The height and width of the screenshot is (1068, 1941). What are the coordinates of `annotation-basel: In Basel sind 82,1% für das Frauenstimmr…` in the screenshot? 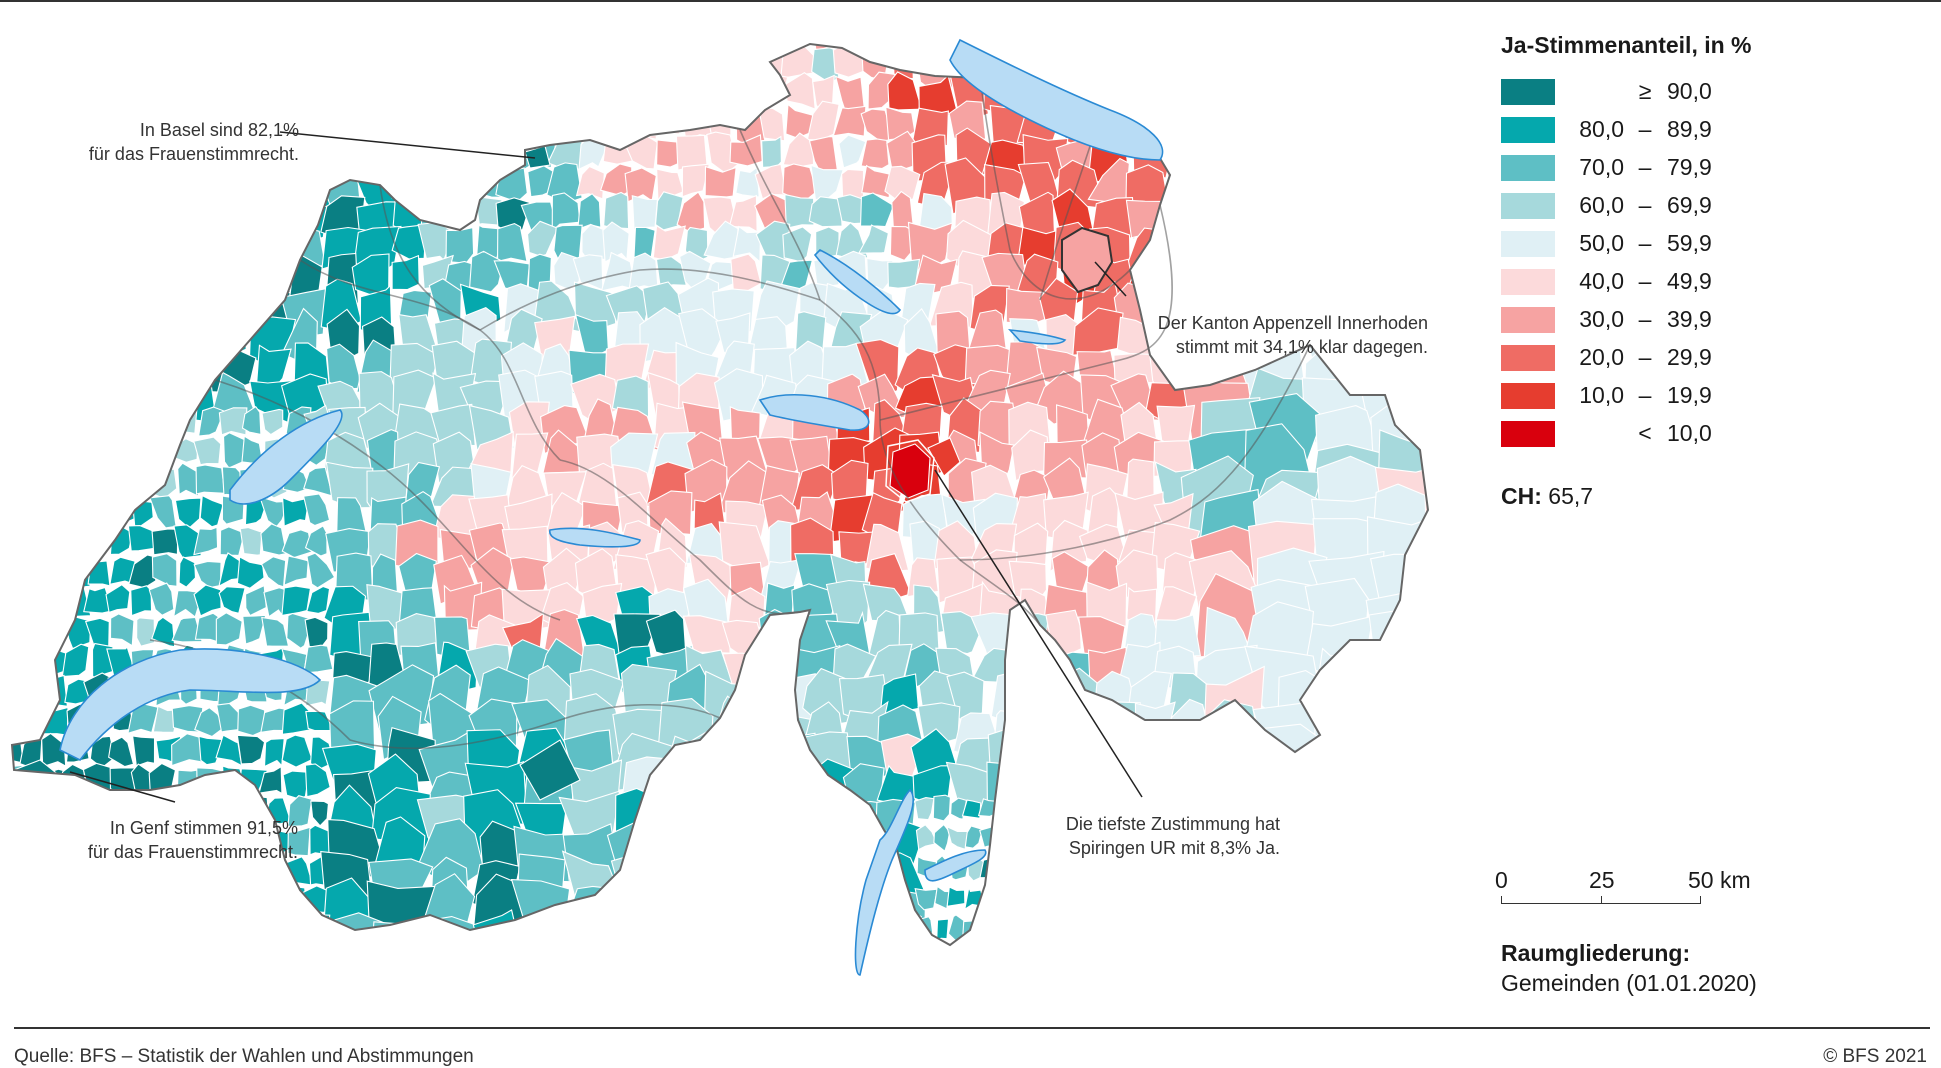 It's located at (184, 142).